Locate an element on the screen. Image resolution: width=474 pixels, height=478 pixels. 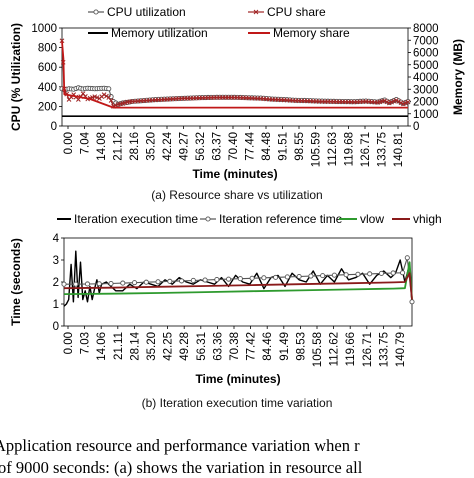
x-tick-label: 91.49 is located at coordinates (285, 346).